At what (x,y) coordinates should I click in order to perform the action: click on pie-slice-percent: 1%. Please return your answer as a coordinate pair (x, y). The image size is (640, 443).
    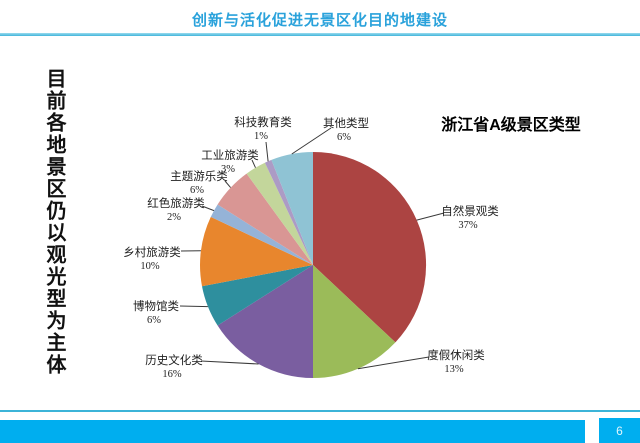
    Looking at the image, I should click on (261, 136).